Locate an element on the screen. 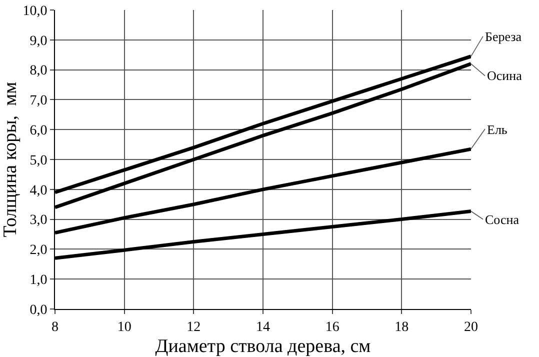 The width and height of the screenshot is (539, 357). x-tick-label: 14 is located at coordinates (263, 327).